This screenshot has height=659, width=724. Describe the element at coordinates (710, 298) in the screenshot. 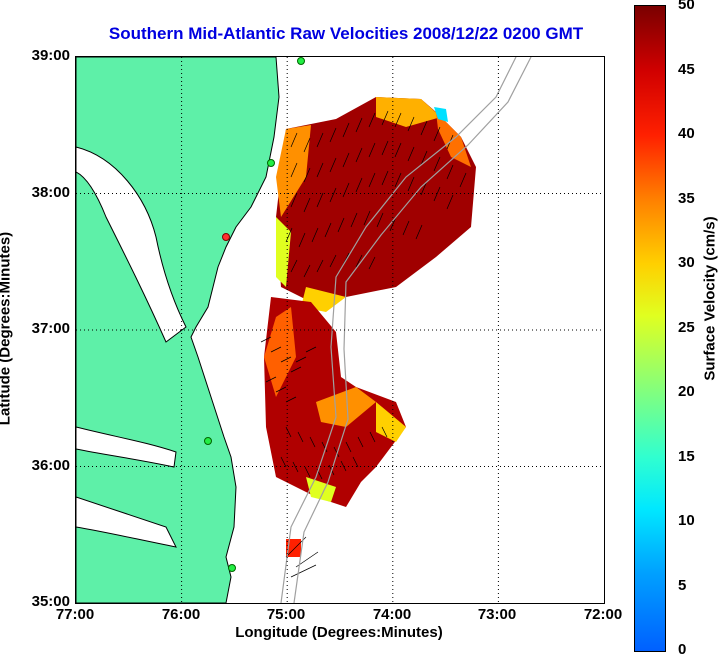

I see `colorbar-label: Surface Velocity (cm/s)` at that location.